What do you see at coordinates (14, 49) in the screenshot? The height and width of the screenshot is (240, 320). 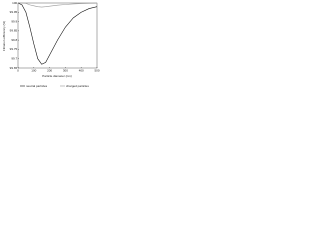 I see `y-tick-label: 99.75` at bounding box center [14, 49].